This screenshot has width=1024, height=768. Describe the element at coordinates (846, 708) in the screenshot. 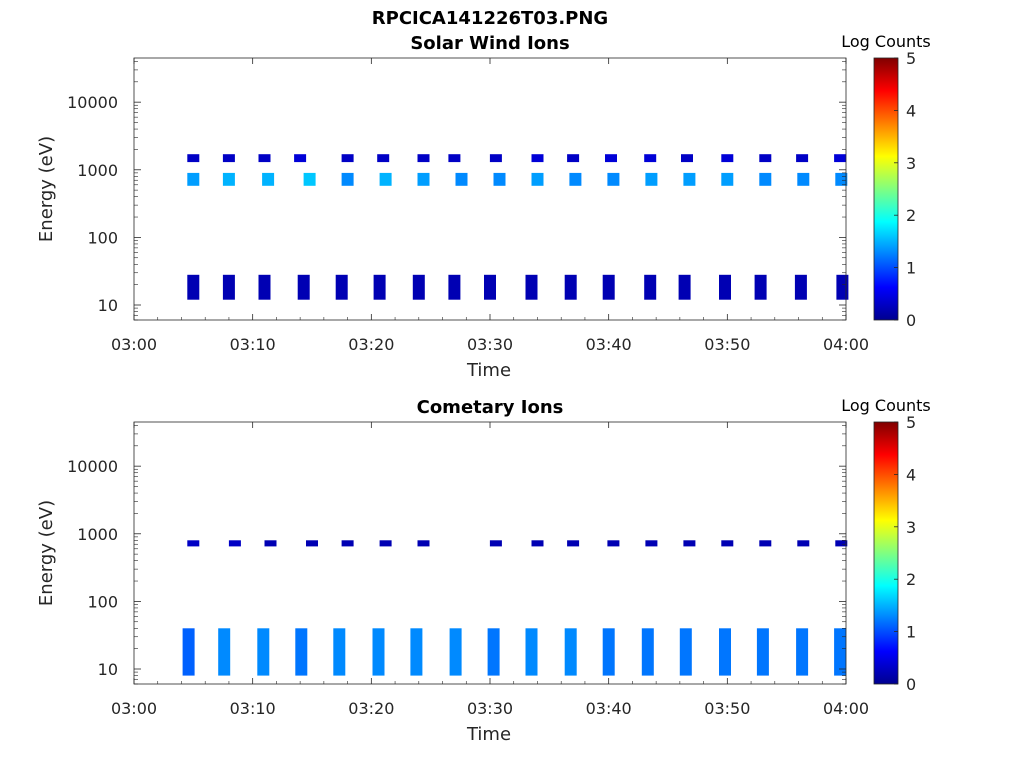

I see `x-tick-label: 04:00` at that location.